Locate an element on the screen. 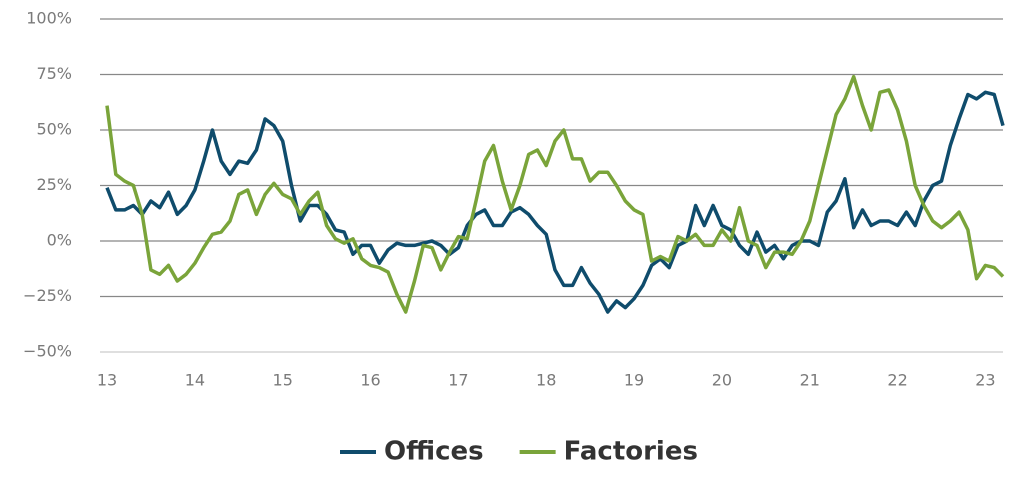 This screenshot has height=501, width=1024. x-tick-label: 18 is located at coordinates (546, 380).